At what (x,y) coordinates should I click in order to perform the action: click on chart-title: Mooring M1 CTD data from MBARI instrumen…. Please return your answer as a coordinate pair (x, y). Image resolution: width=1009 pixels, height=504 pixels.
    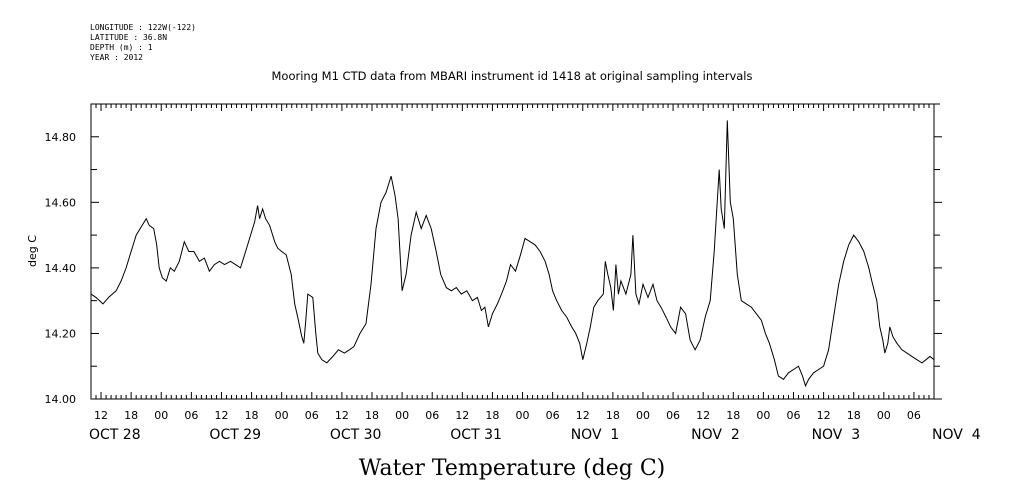
    Looking at the image, I should click on (512, 76).